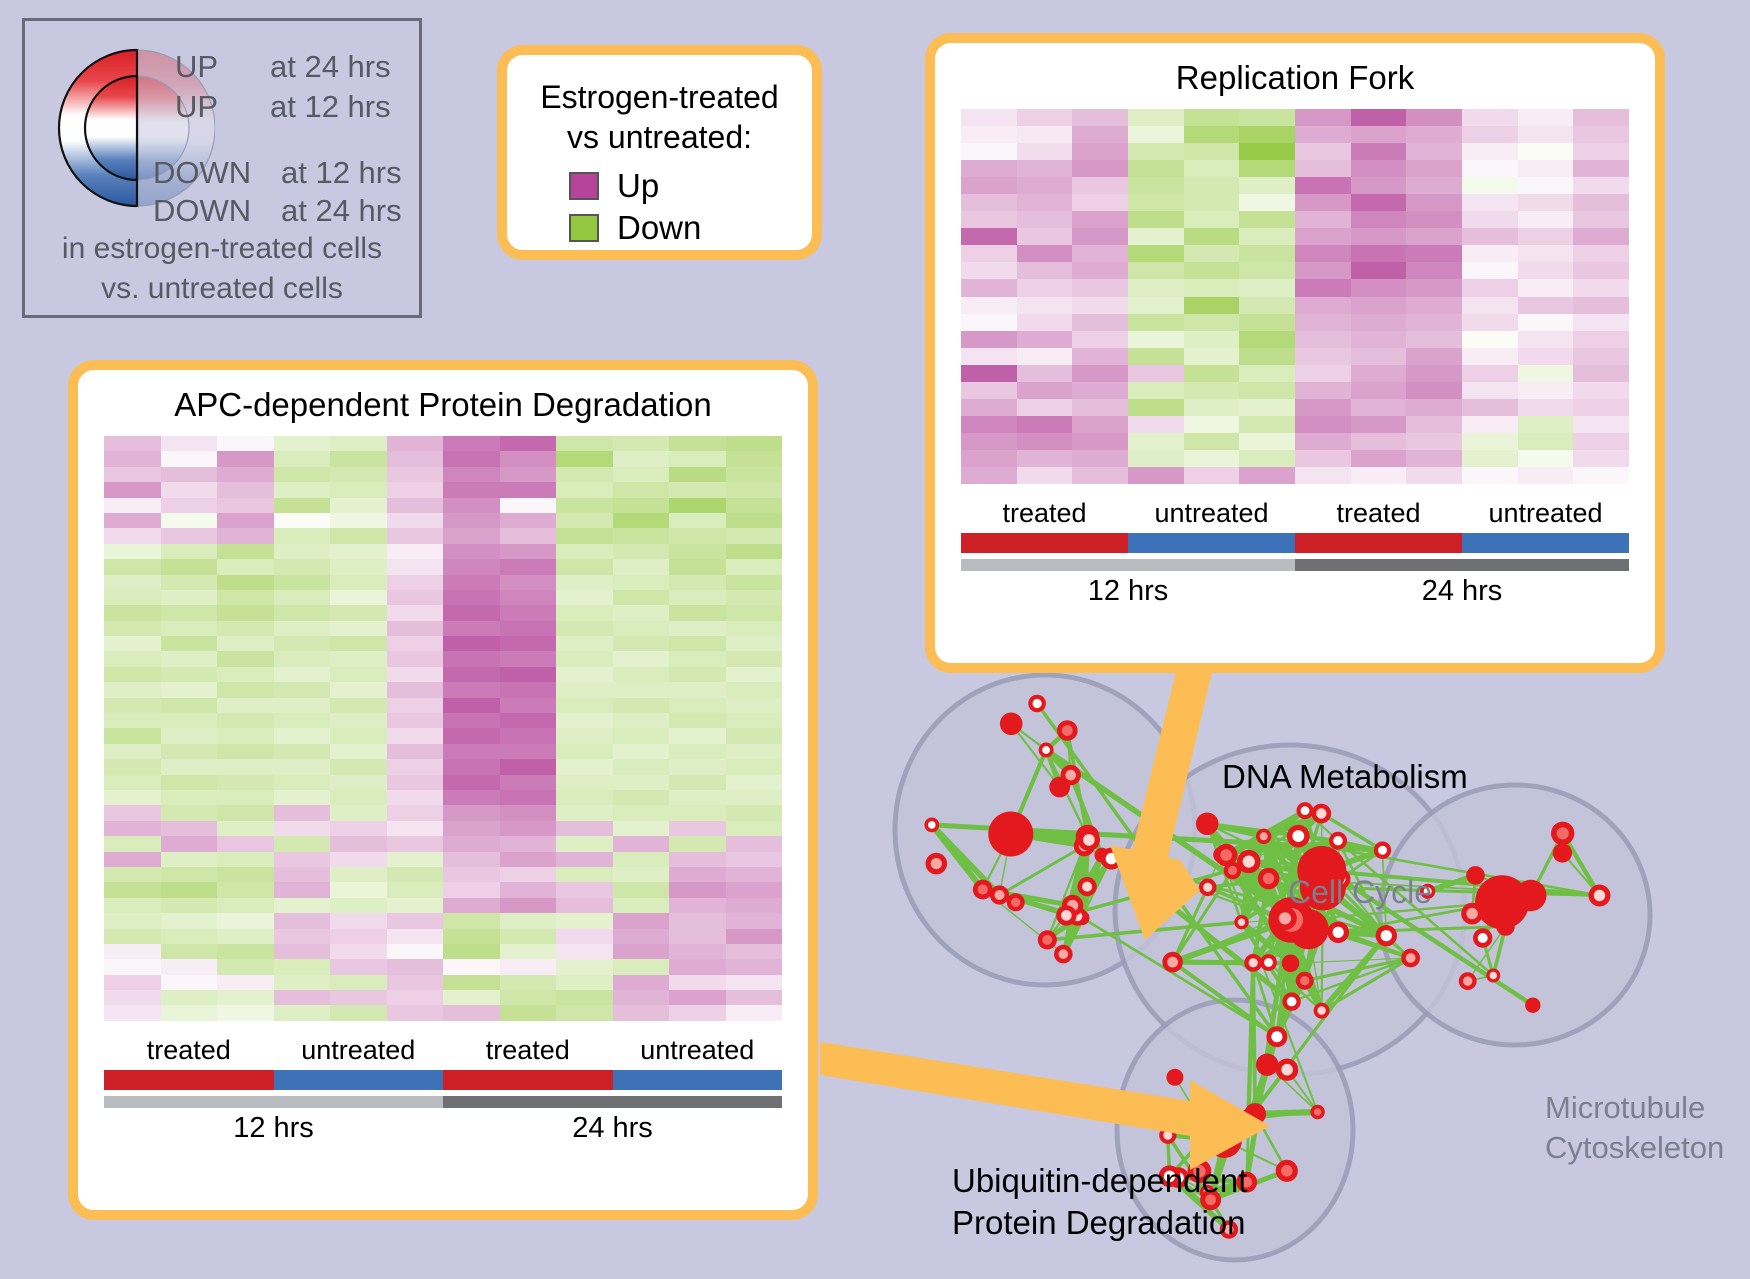  I want to click on color-key-row-0-label: UP, so click(197, 66).